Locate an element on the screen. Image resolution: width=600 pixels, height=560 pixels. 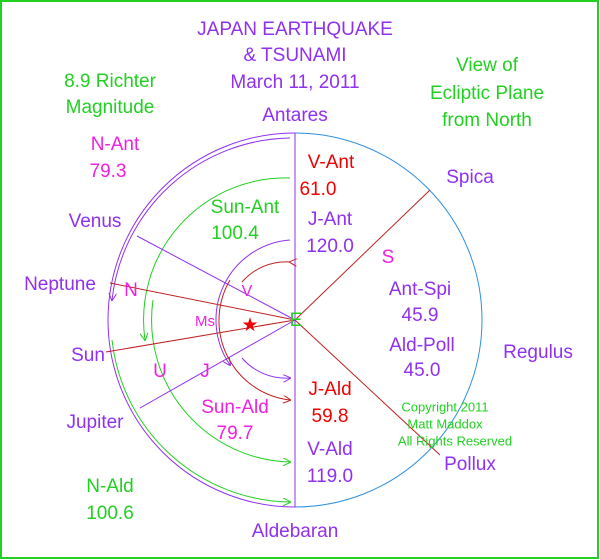
star: ★ is located at coordinates (249, 325).